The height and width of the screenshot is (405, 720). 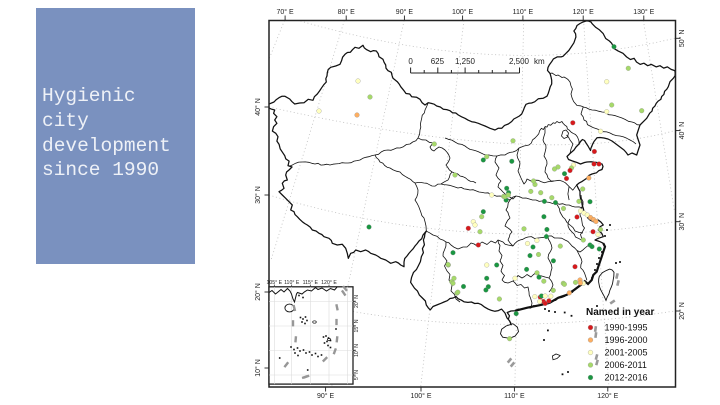 I want to click on svg-text: 70° E, so click(x=285, y=12).